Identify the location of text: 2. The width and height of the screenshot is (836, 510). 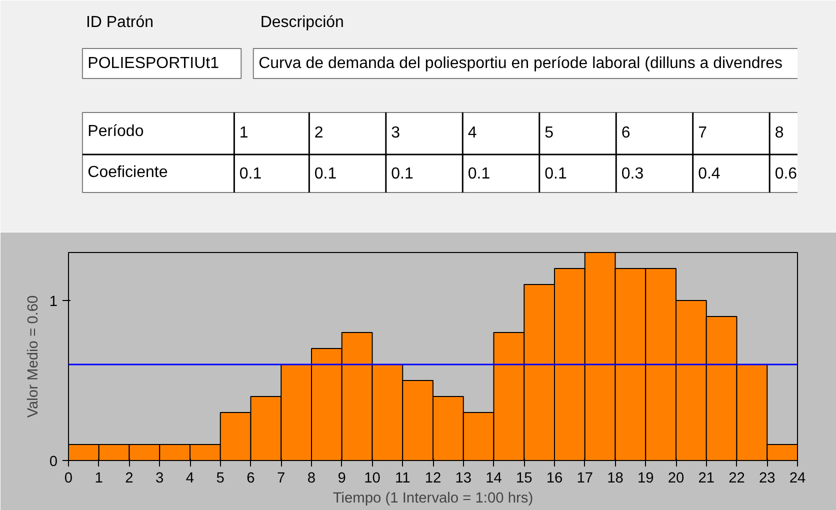
(319, 133).